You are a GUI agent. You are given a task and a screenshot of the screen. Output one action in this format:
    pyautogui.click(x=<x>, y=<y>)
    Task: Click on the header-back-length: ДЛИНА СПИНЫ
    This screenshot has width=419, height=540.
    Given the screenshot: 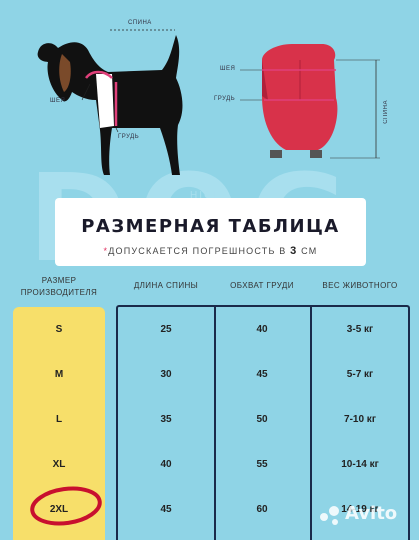 What is the action you would take?
    pyautogui.click(x=166, y=285)
    